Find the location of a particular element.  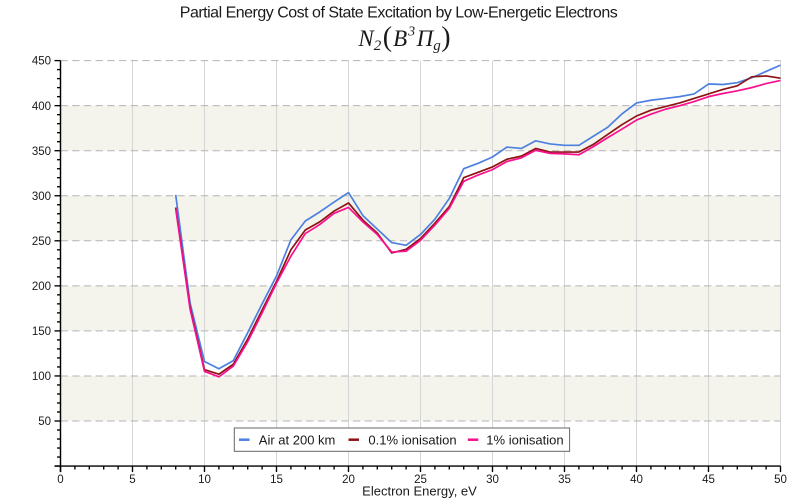

svg-text: 400 is located at coordinates (41, 107).